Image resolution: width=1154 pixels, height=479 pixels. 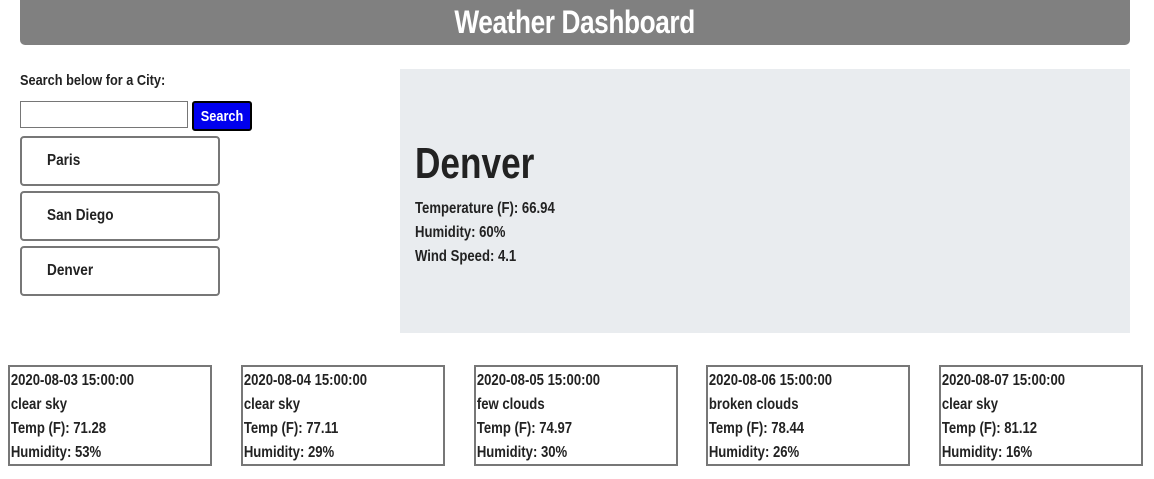 I want to click on current-city-name: Denver, so click(x=475, y=163).